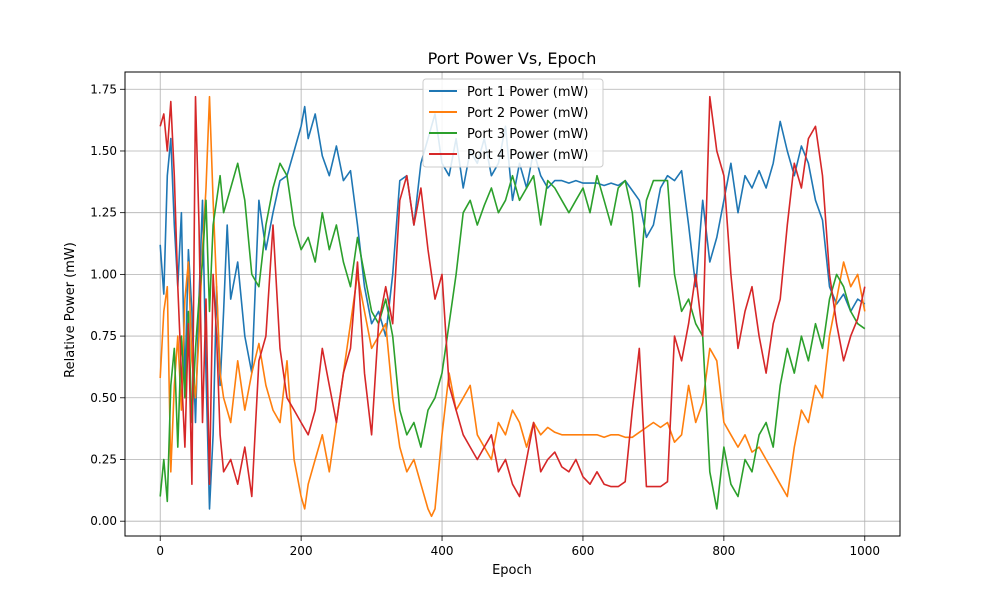 The image size is (1000, 600). Describe the element at coordinates (103, 521) in the screenshot. I see `y-tick-label: 0.00` at that location.